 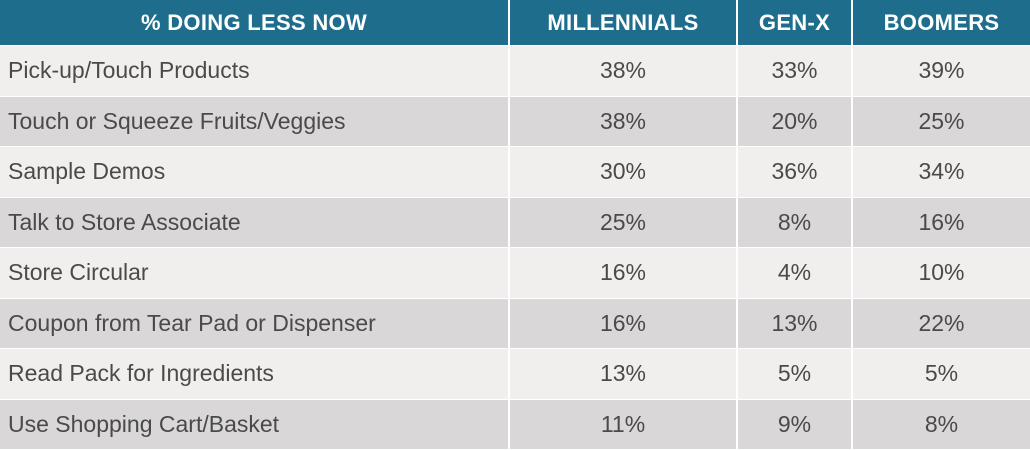 What do you see at coordinates (795, 323) in the screenshot?
I see `cell-gen-x: 13%` at bounding box center [795, 323].